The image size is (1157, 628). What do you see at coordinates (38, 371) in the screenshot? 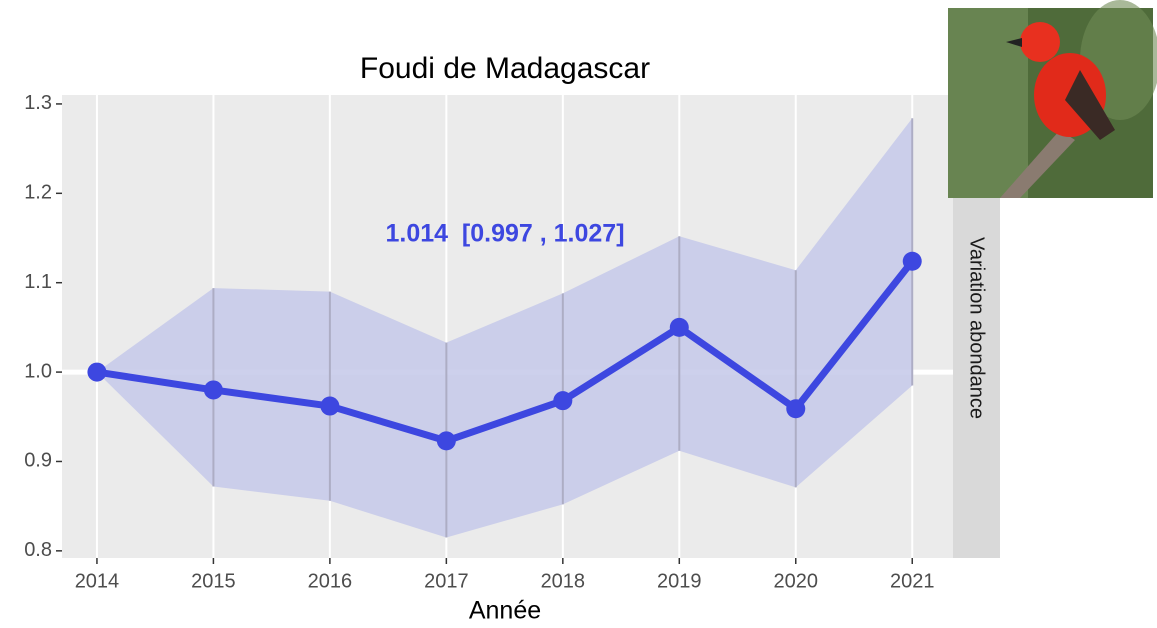
I see `y-tick-label: 1.0` at bounding box center [38, 371].